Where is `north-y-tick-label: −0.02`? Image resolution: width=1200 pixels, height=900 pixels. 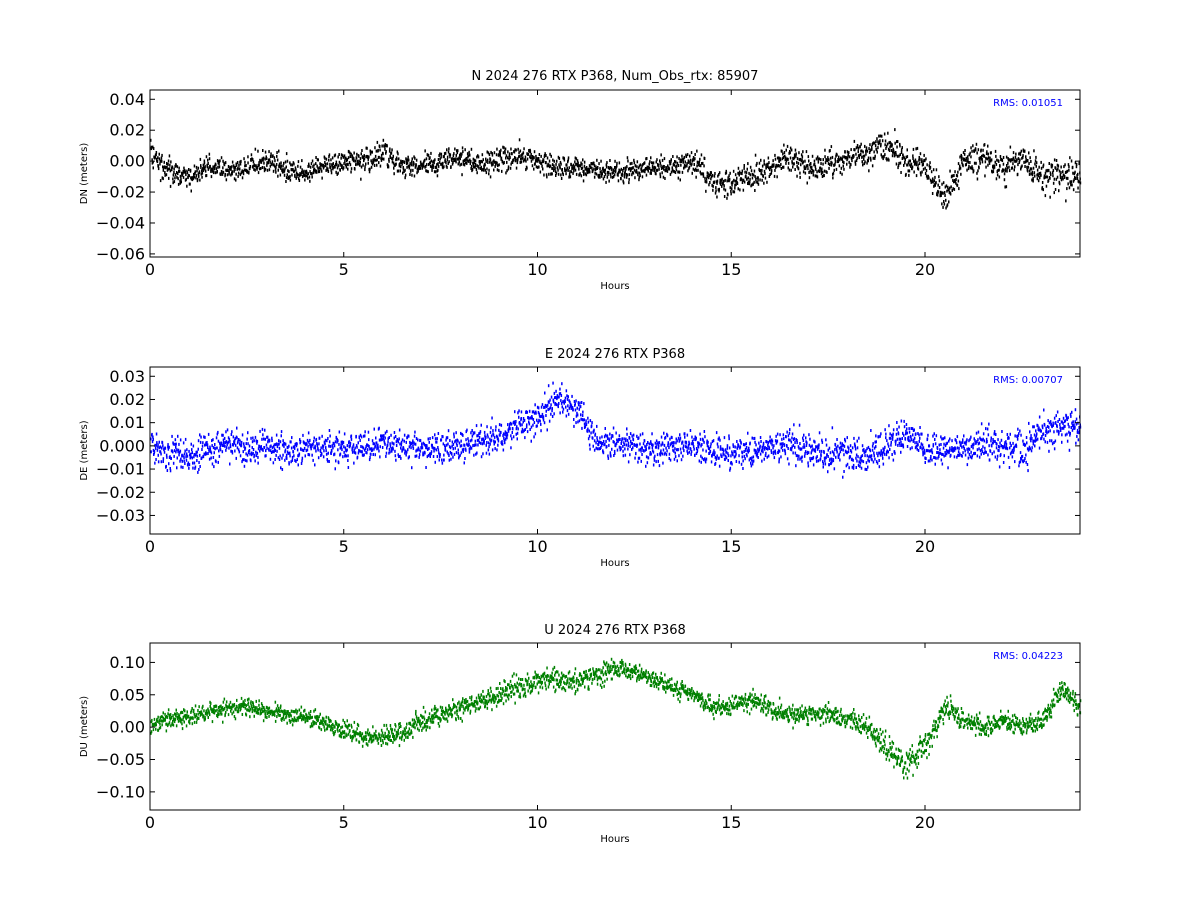 north-y-tick-label: −0.02 is located at coordinates (120, 192).